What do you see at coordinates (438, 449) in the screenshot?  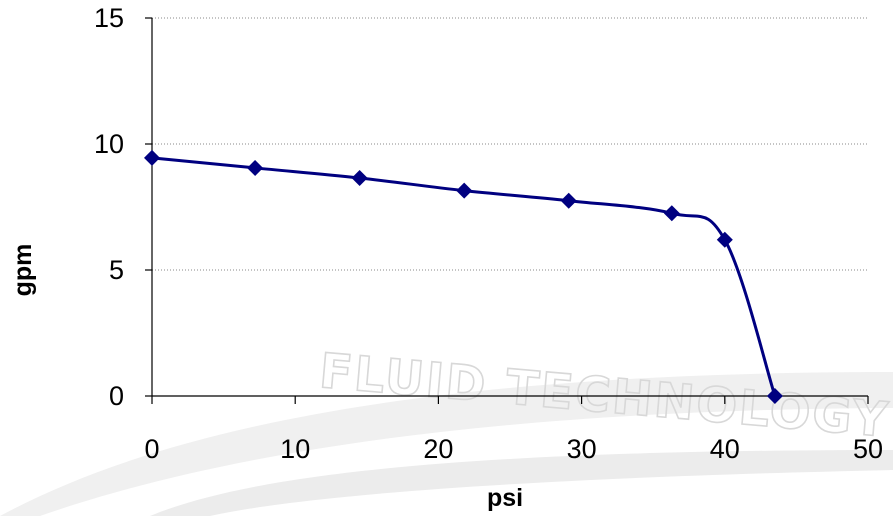 I see `x-tick-label: 20` at bounding box center [438, 449].